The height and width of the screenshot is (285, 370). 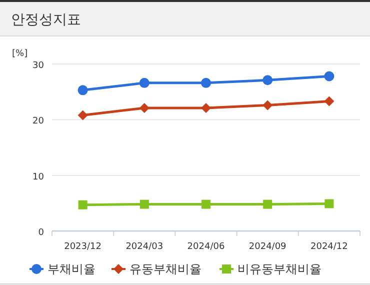 I want to click on x-tick-label: 2023/12, so click(x=83, y=247).